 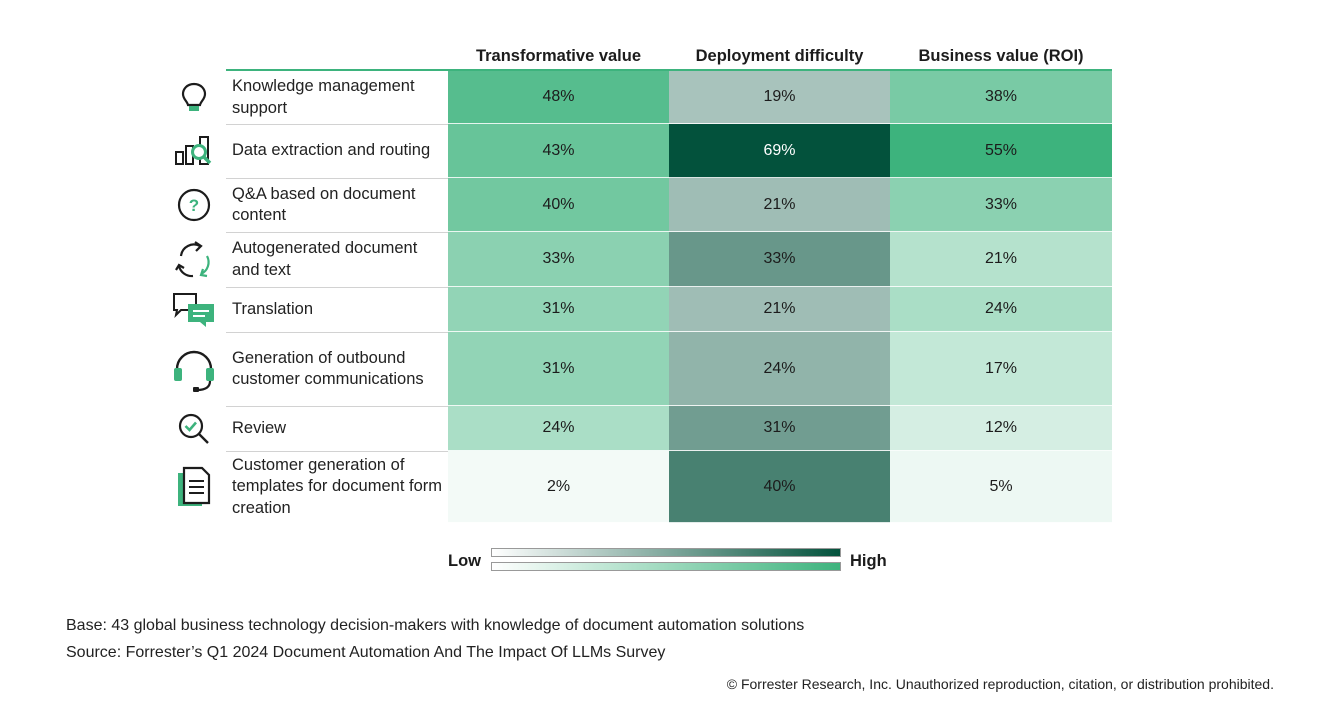 I want to click on question-circle-icon: ?, so click(x=194, y=205).